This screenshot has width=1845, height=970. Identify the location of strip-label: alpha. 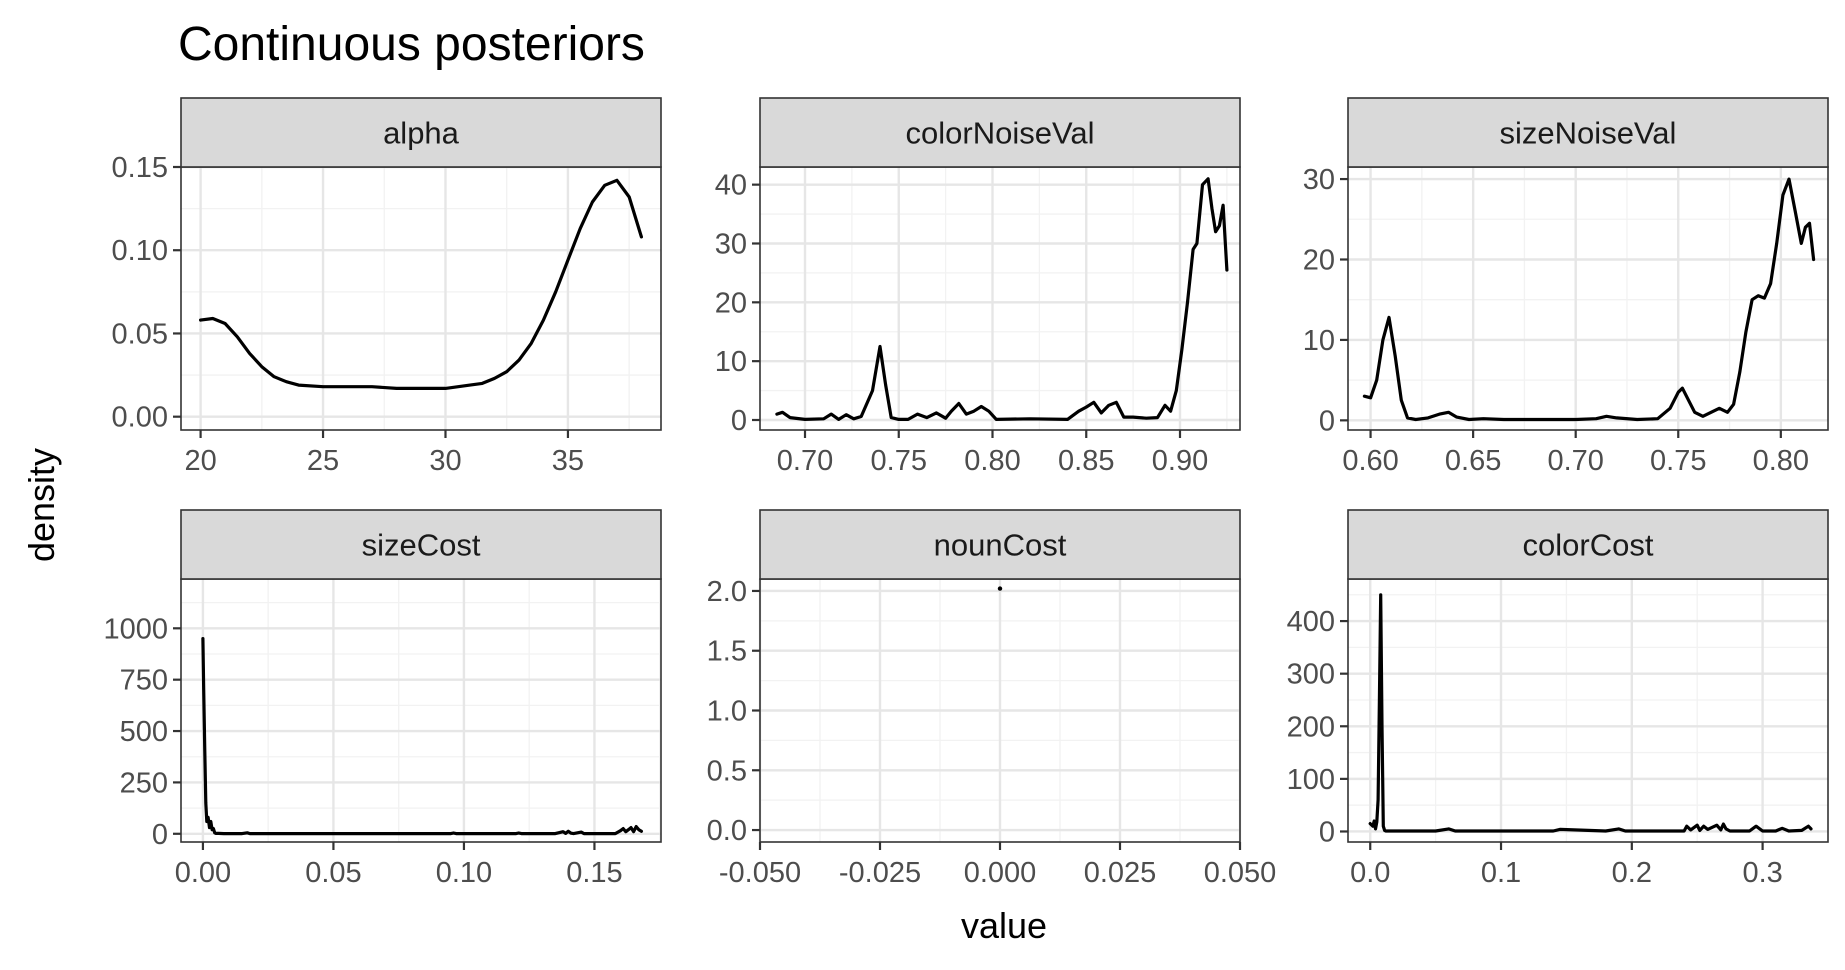
(421, 133).